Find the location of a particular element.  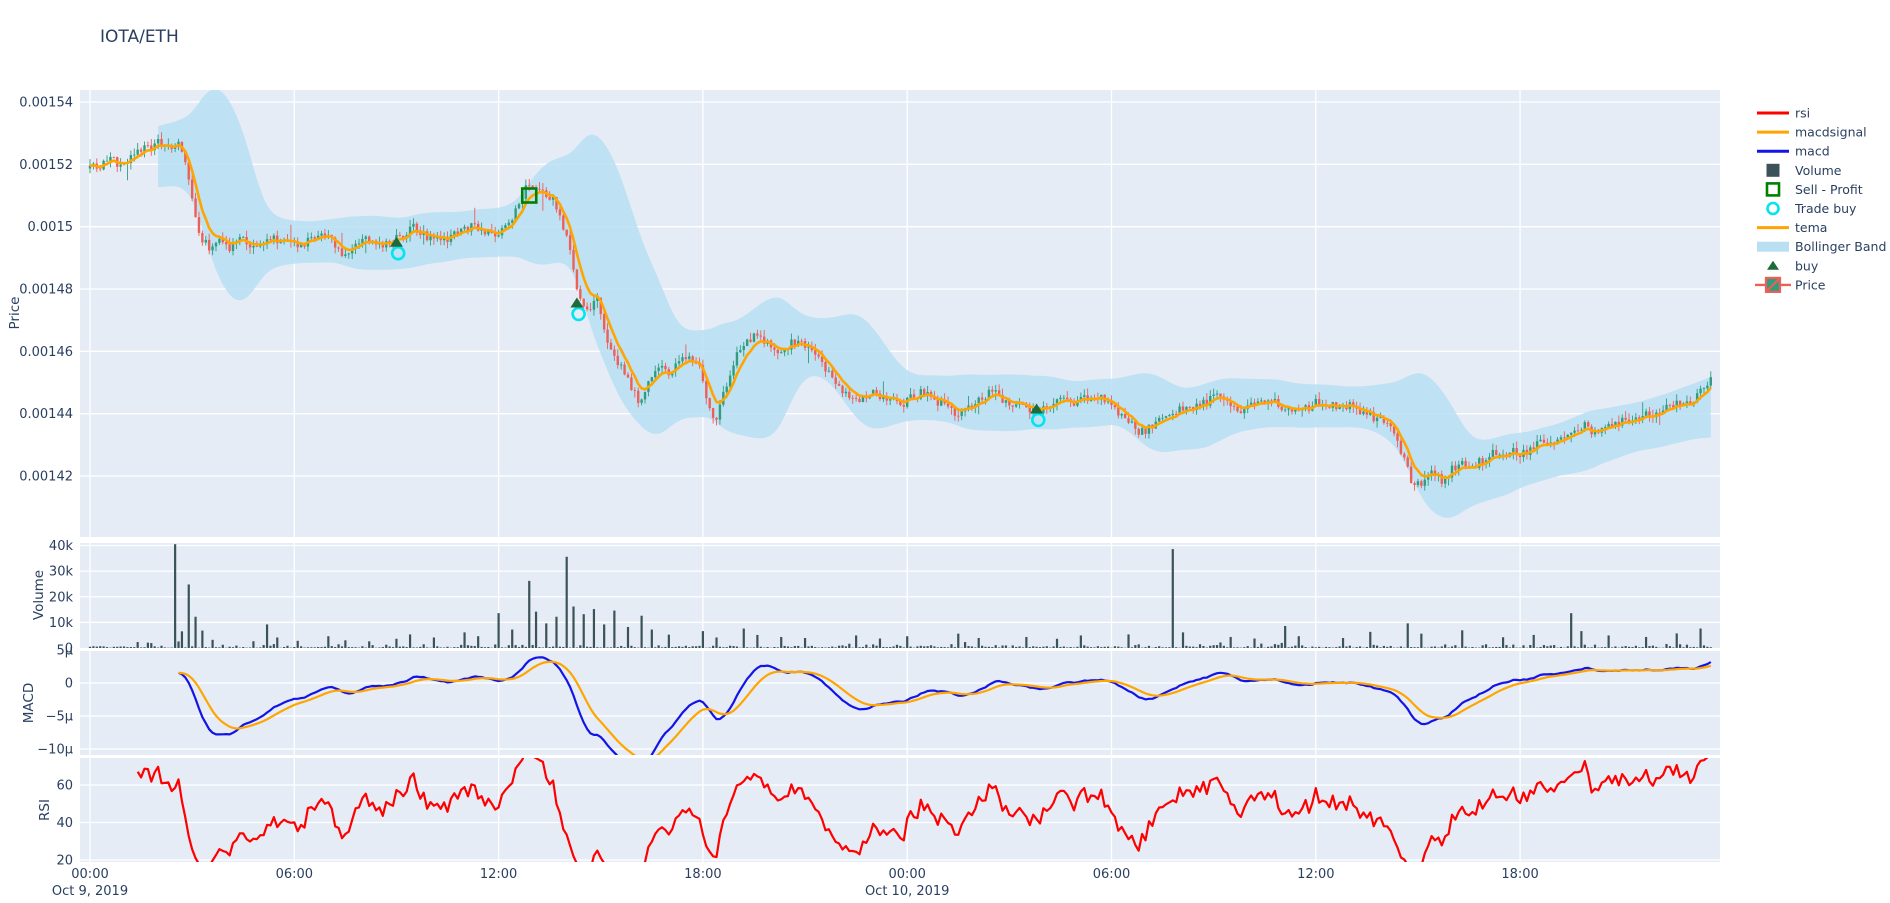

rsi-tick-label: 20 is located at coordinates (64, 861).